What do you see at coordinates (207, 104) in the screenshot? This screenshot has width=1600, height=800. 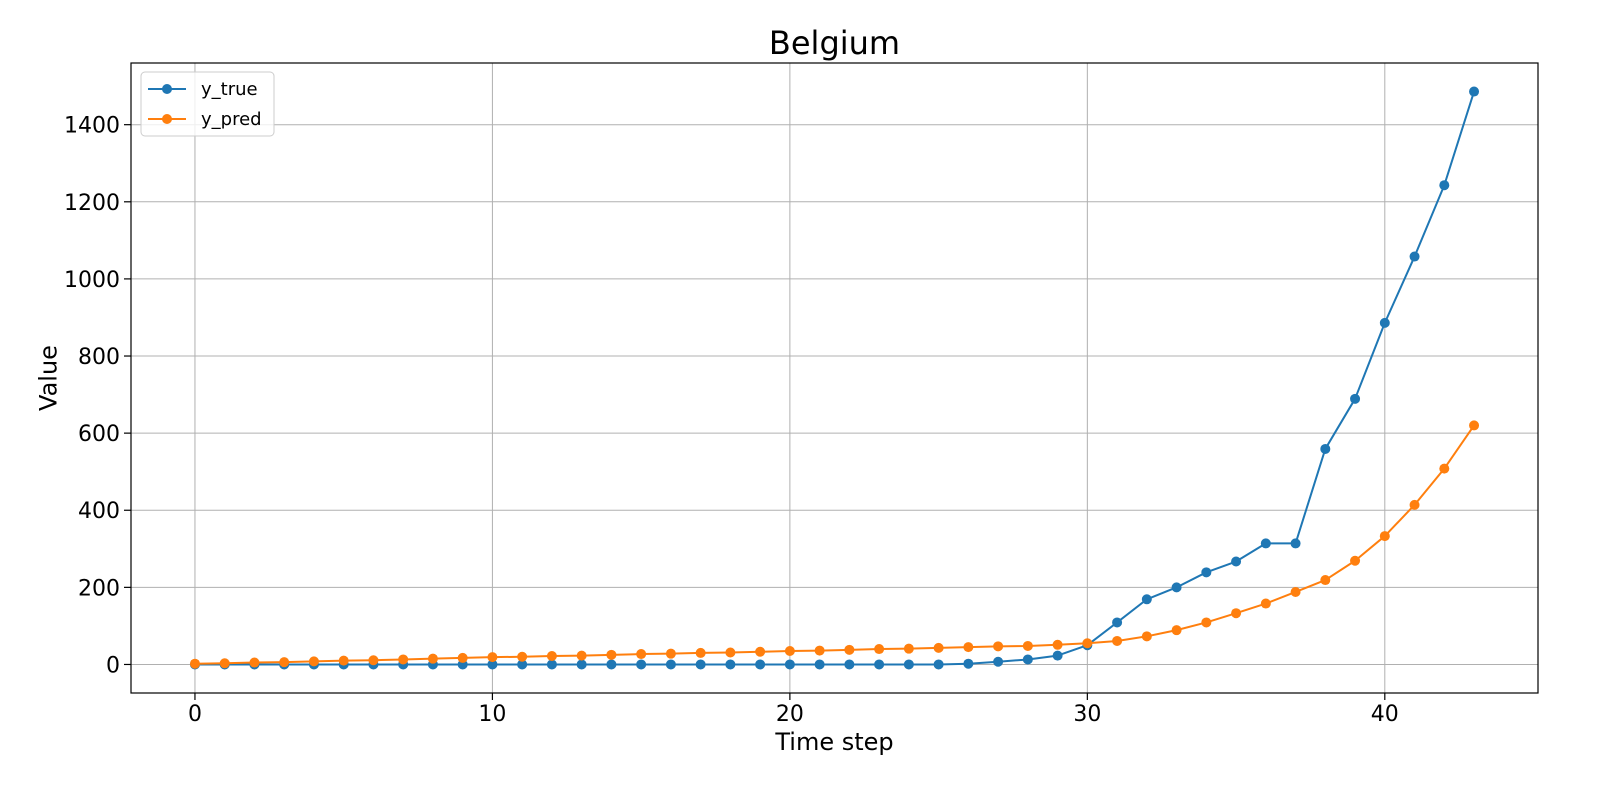 I see `legend: y_true y_pred` at bounding box center [207, 104].